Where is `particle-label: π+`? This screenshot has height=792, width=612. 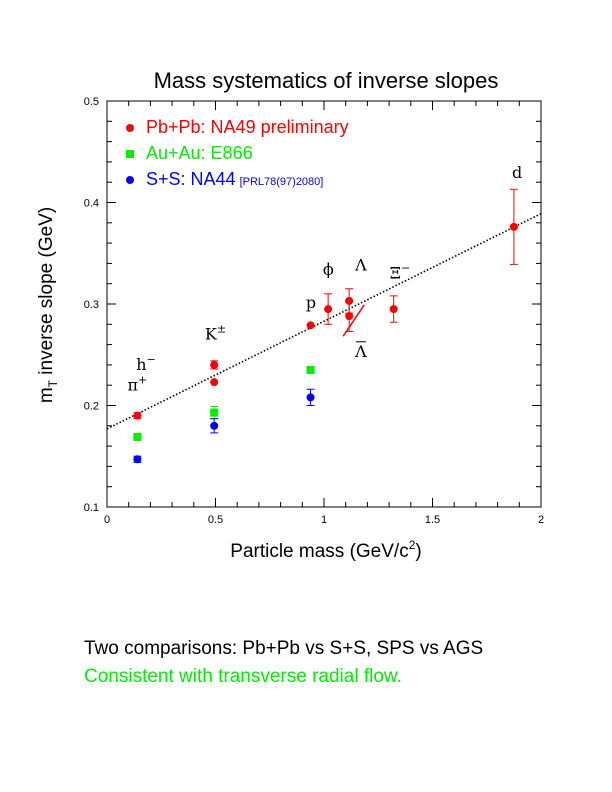
particle-label: π+ is located at coordinates (138, 383).